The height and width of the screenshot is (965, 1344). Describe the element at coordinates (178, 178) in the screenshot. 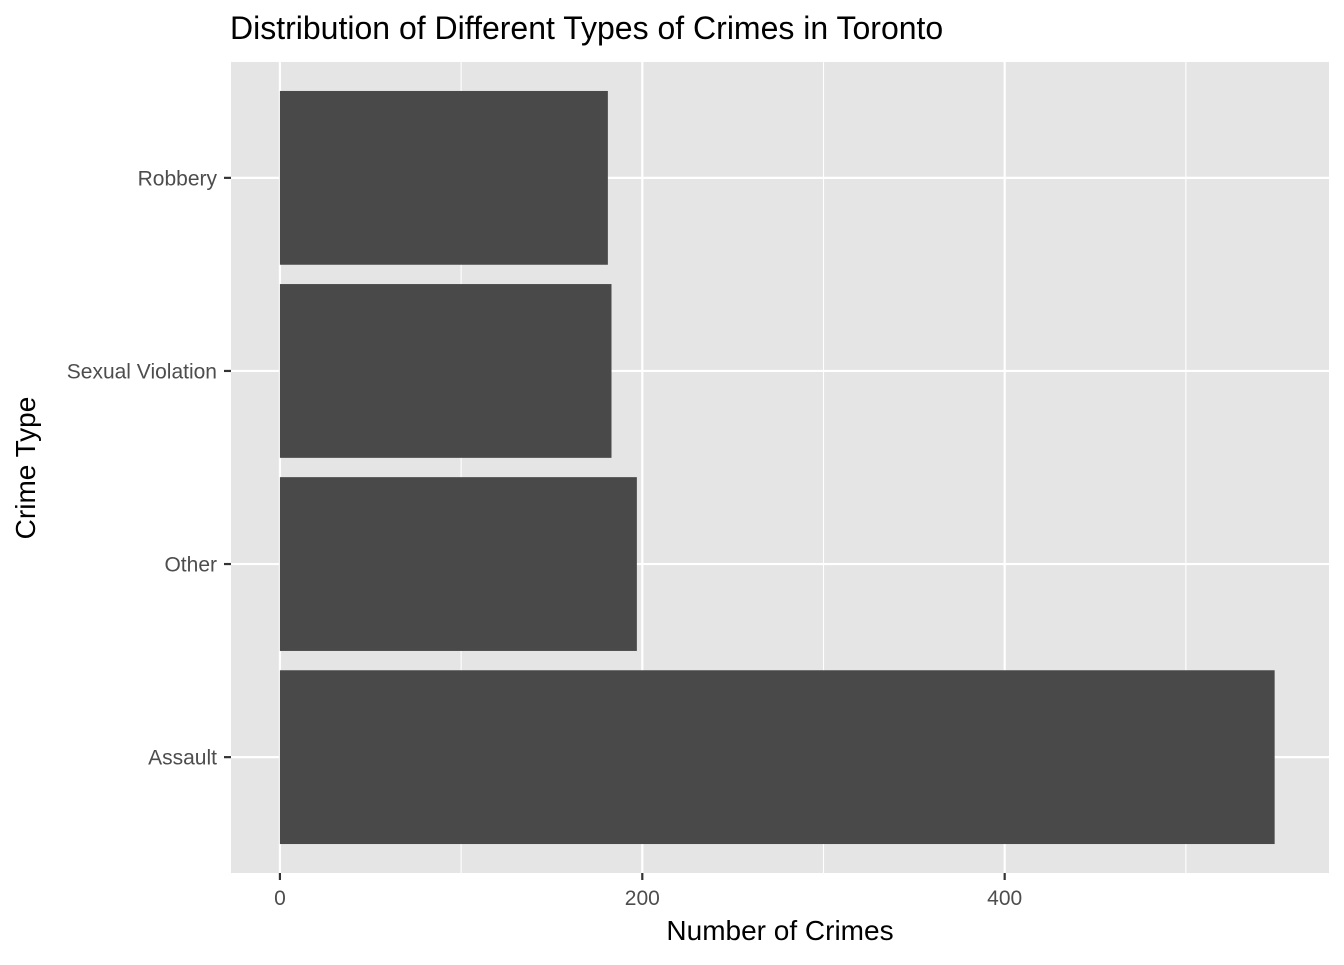

I see `y-tick-label: Robbery` at that location.